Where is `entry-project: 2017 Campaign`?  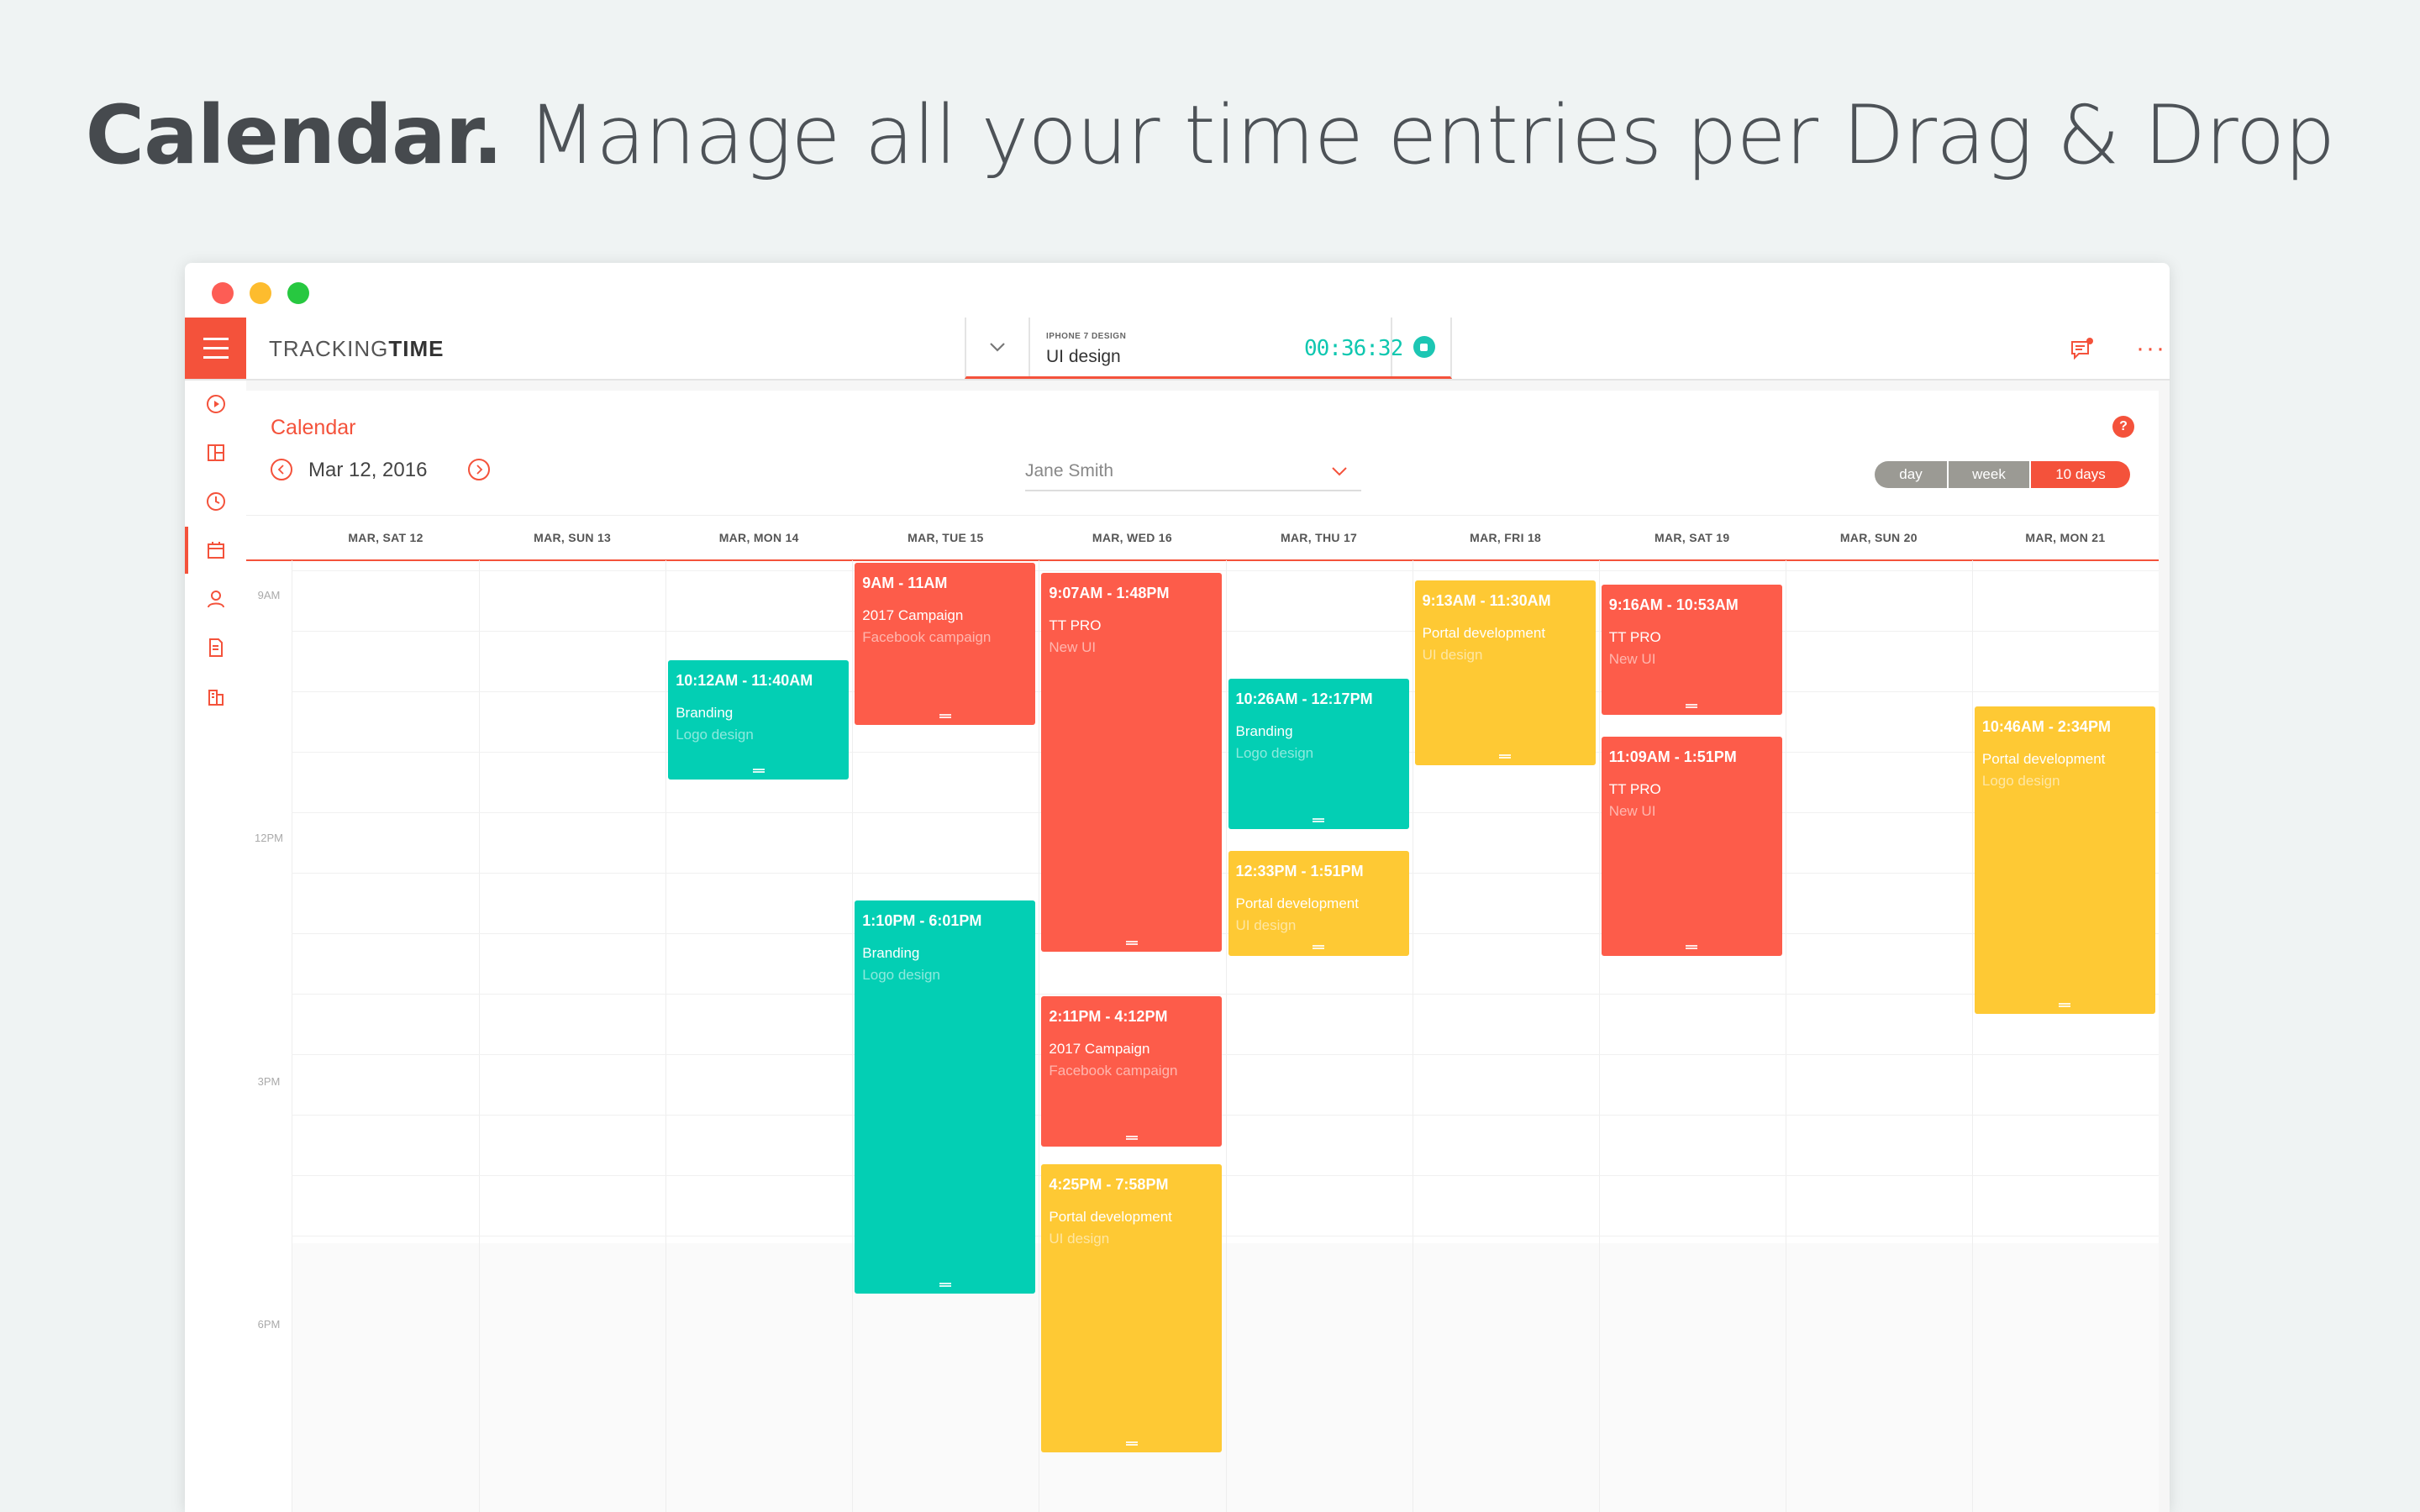
entry-project: 2017 Campaign is located at coordinates (1100, 1049).